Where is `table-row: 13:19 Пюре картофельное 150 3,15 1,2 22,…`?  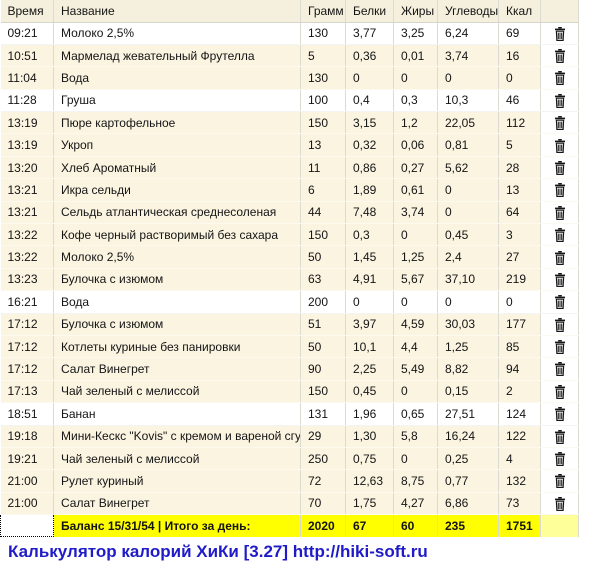 table-row: 13:19 Пюре картофельное 150 3,15 1,2 22,… is located at coordinates (289, 123).